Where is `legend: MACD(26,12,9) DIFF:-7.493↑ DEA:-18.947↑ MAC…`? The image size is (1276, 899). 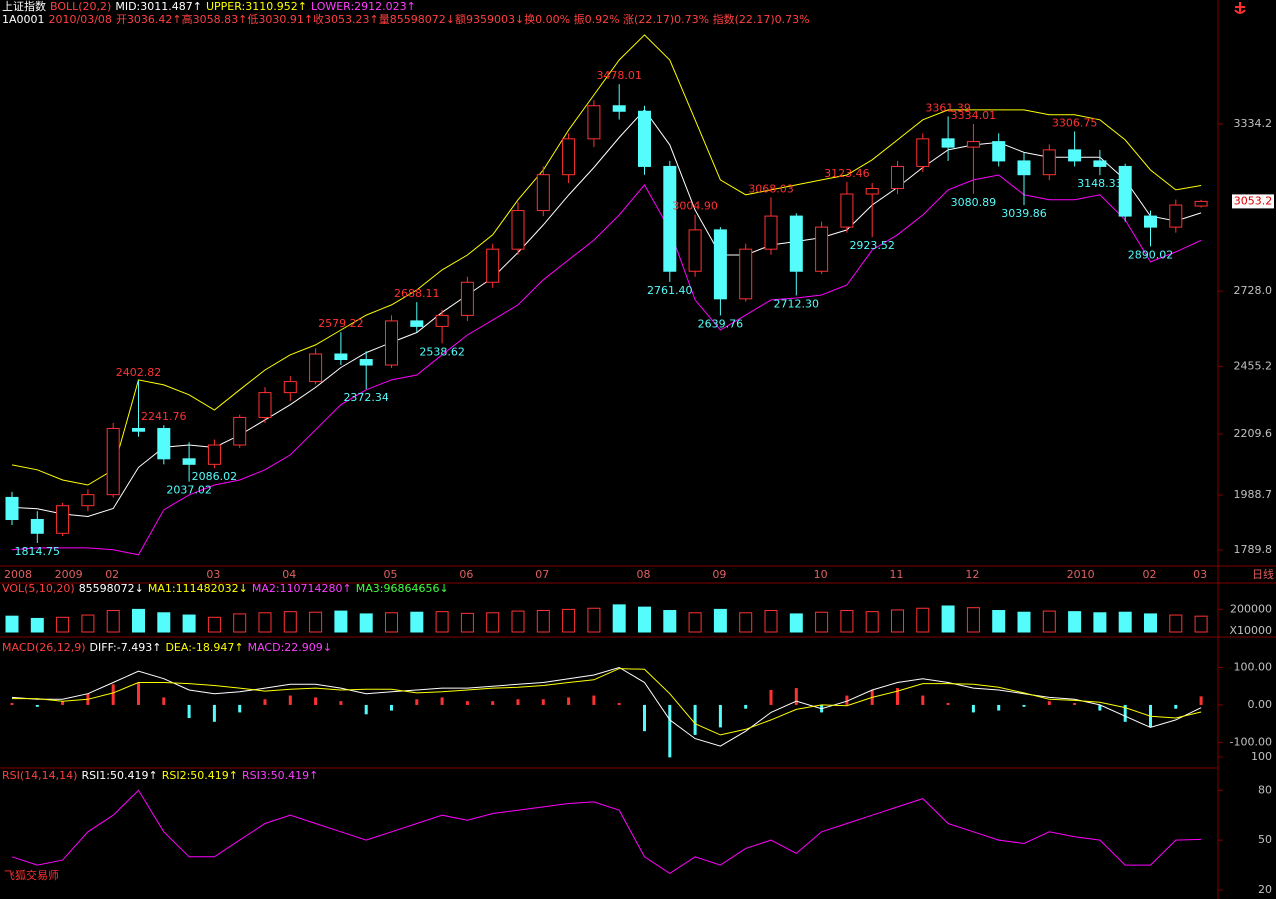 legend: MACD(26,12,9) DIFF:-7.493↑ DEA:-18.947↑ MAC… is located at coordinates (167, 647).